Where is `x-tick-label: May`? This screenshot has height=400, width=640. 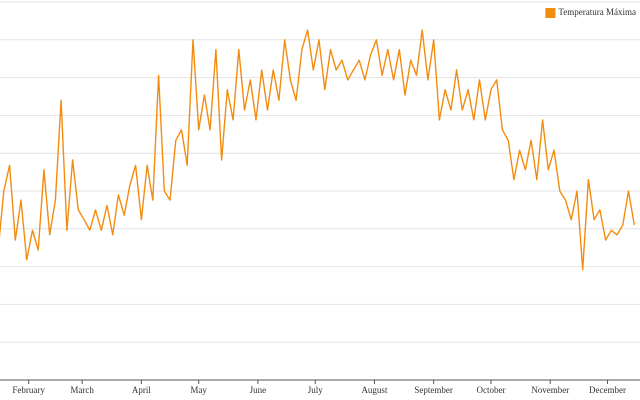
x-tick-label: May is located at coordinates (198, 390).